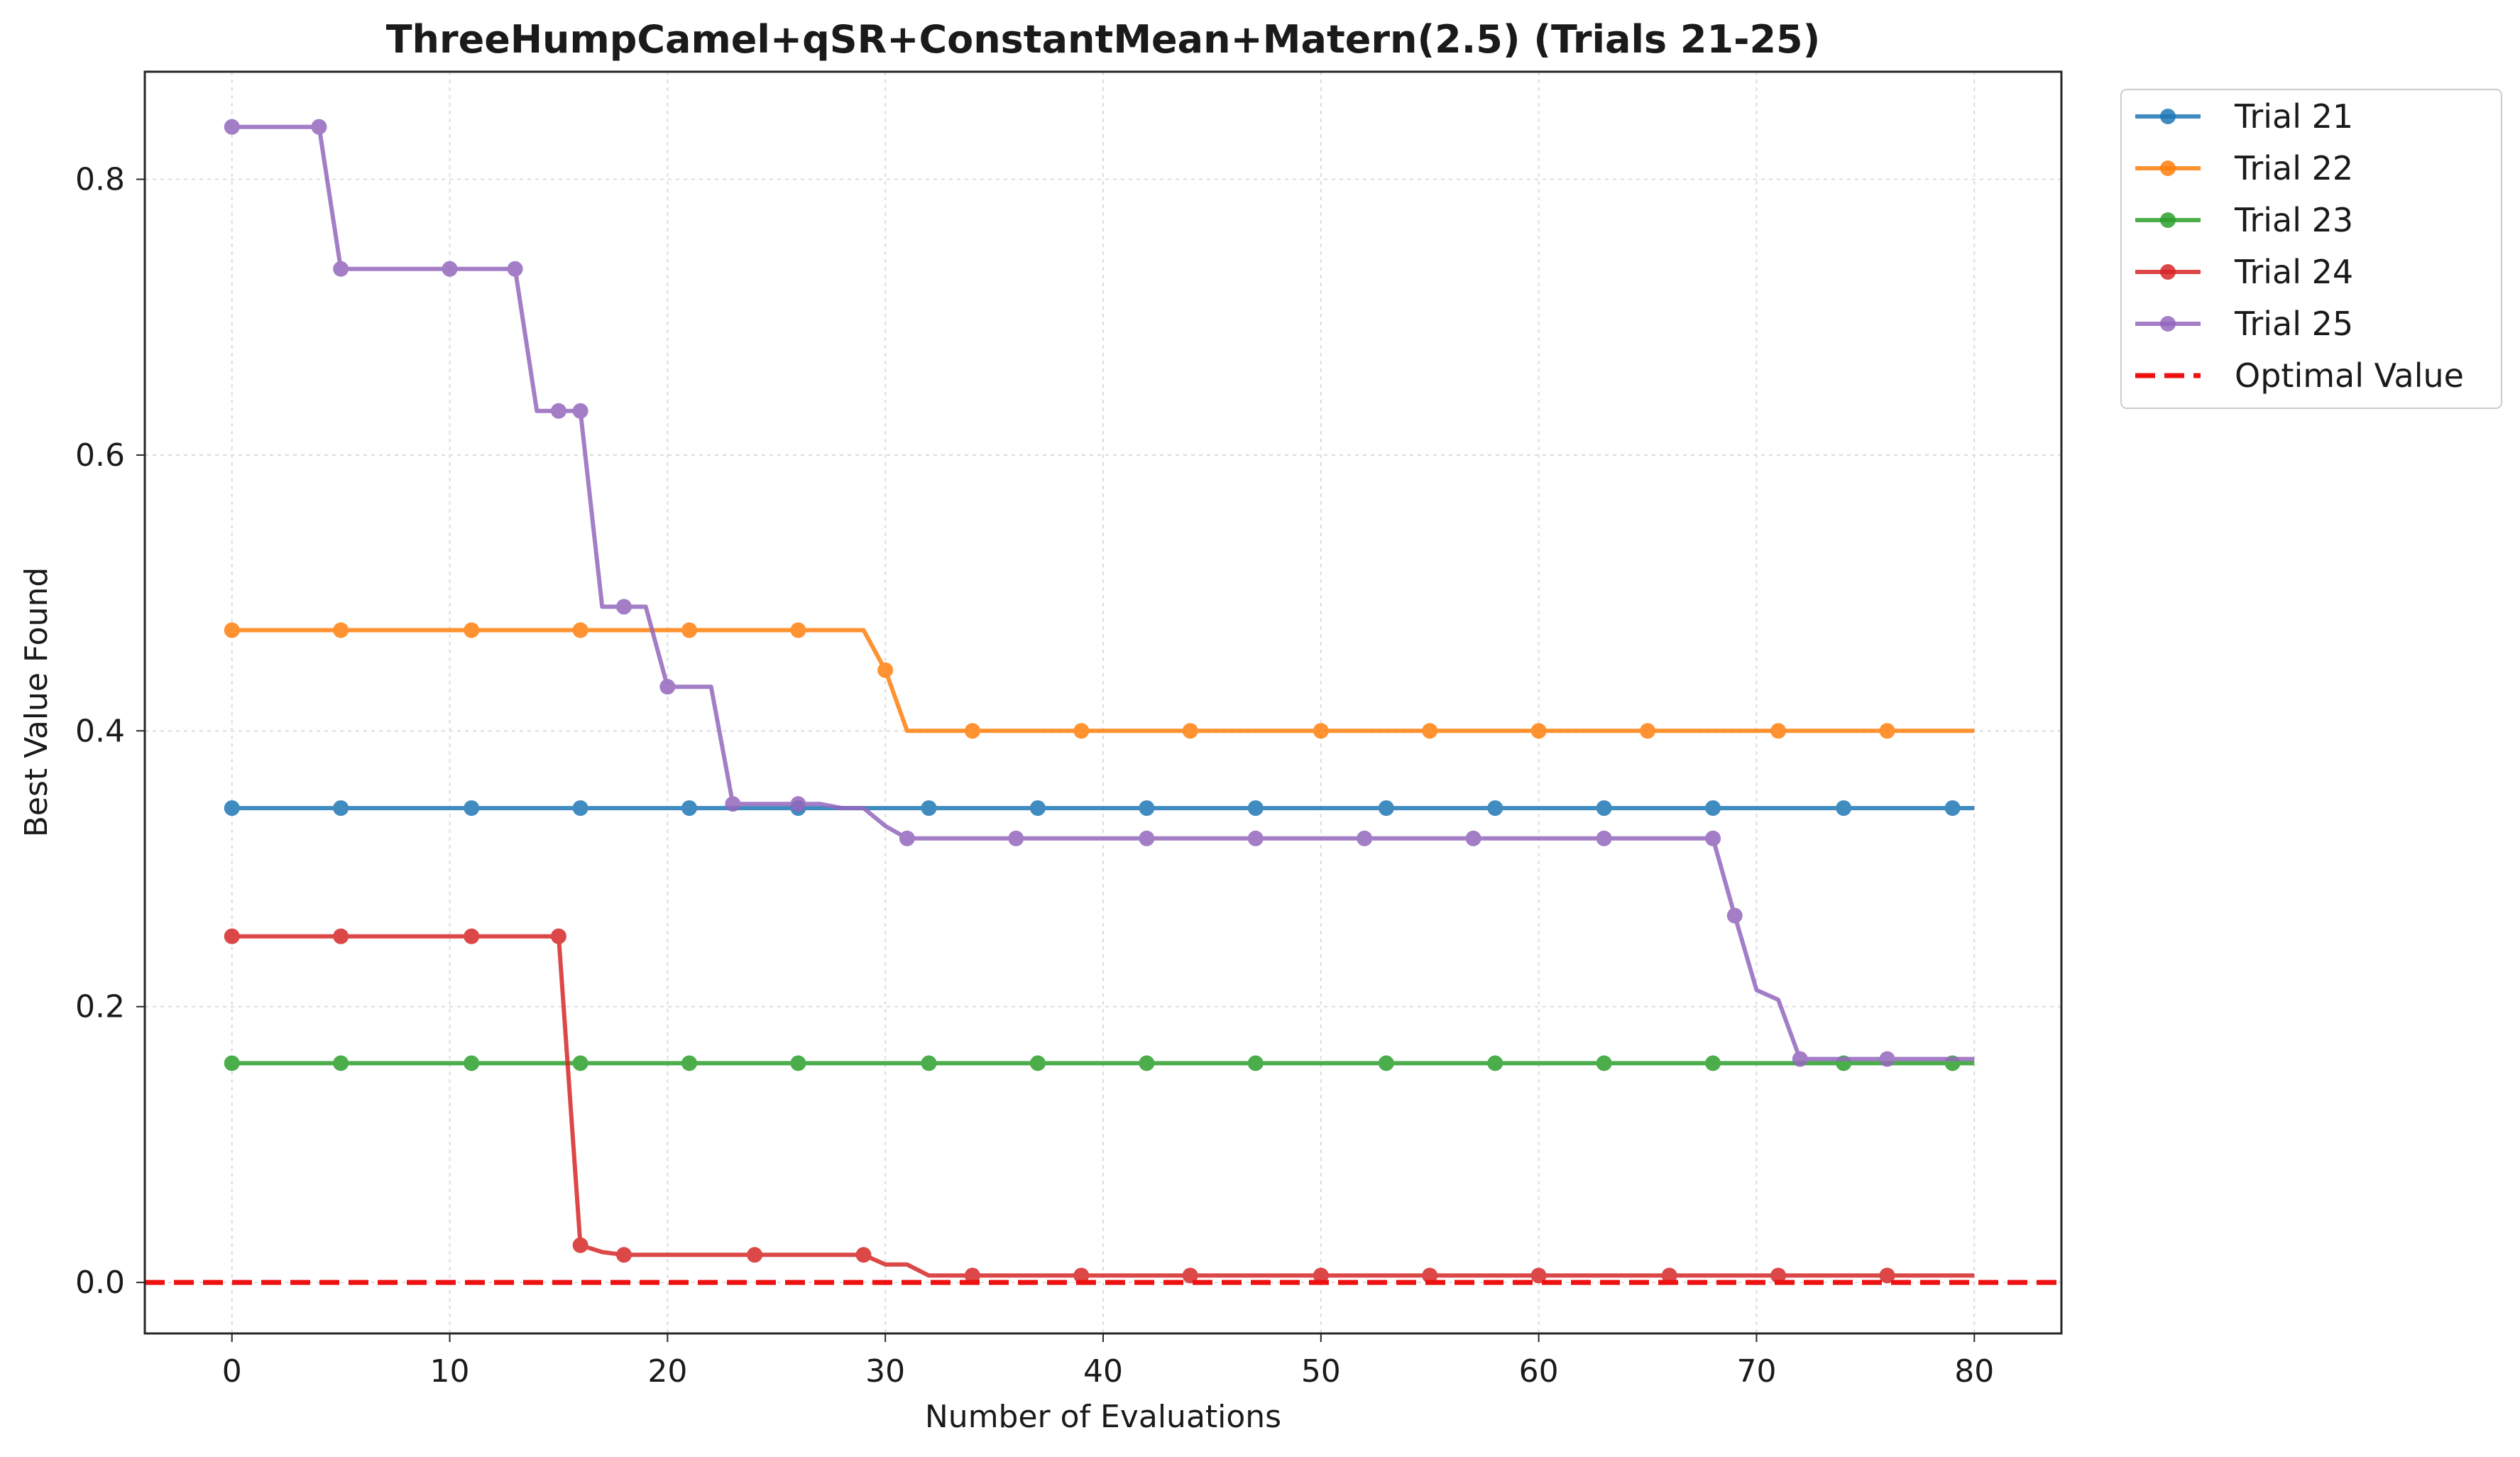 Image resolution: width=2520 pixels, height=1457 pixels. What do you see at coordinates (1756, 1371) in the screenshot?
I see `x-tick-label: 70` at bounding box center [1756, 1371].